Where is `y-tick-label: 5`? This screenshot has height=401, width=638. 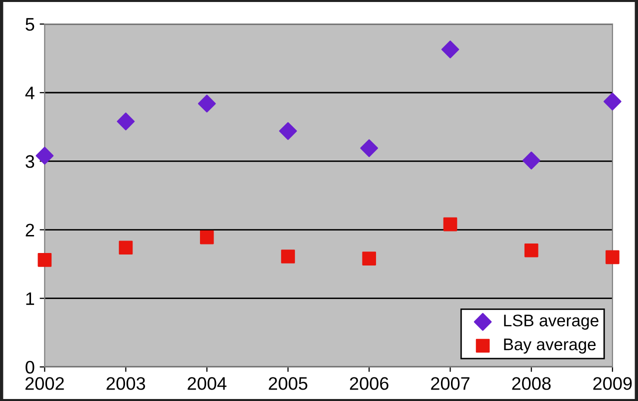
y-tick-label: 5 is located at coordinates (30, 24).